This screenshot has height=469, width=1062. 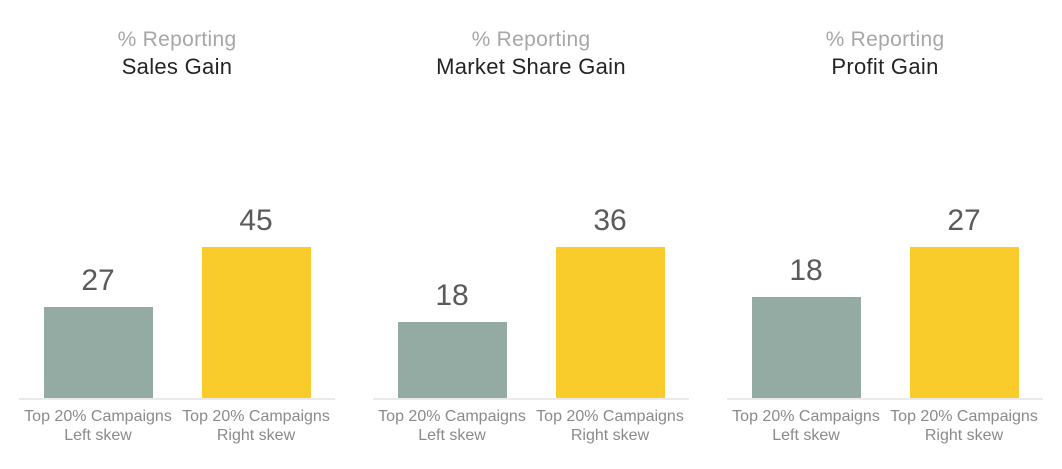 I want to click on chart-title-main: Sales Gain, so click(x=177, y=67).